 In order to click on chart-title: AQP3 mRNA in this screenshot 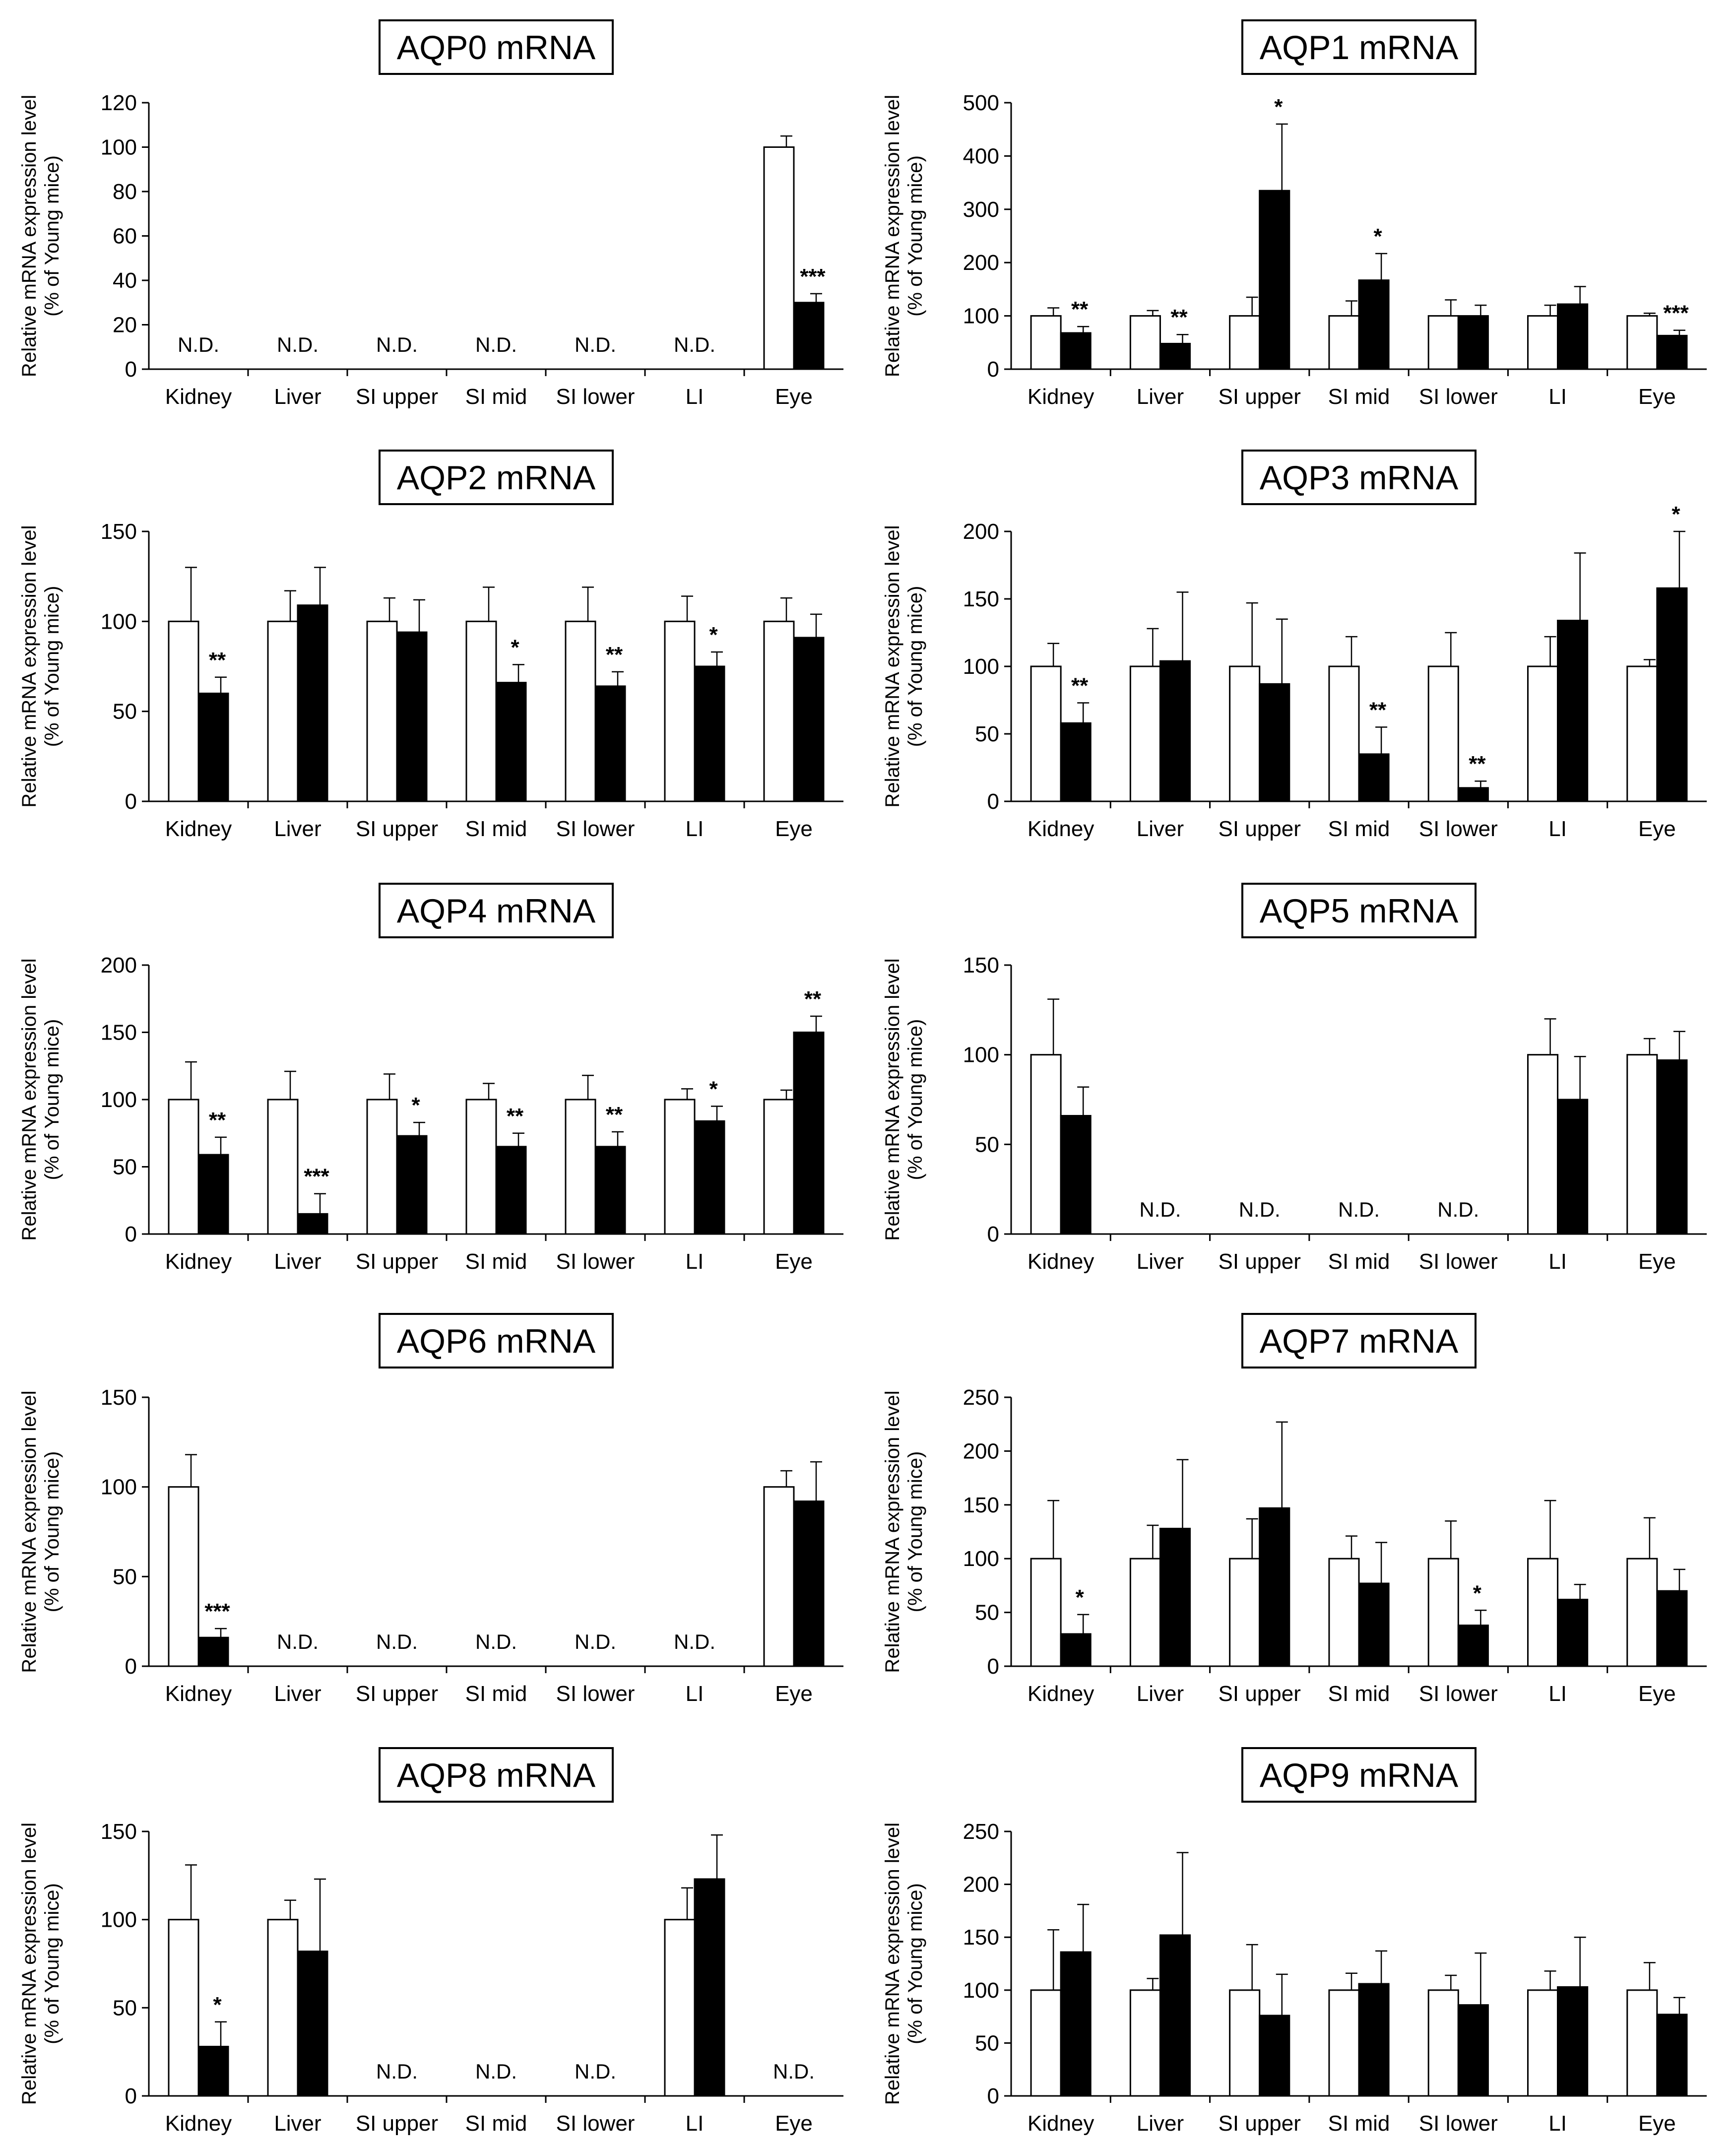, I will do `click(1359, 478)`.